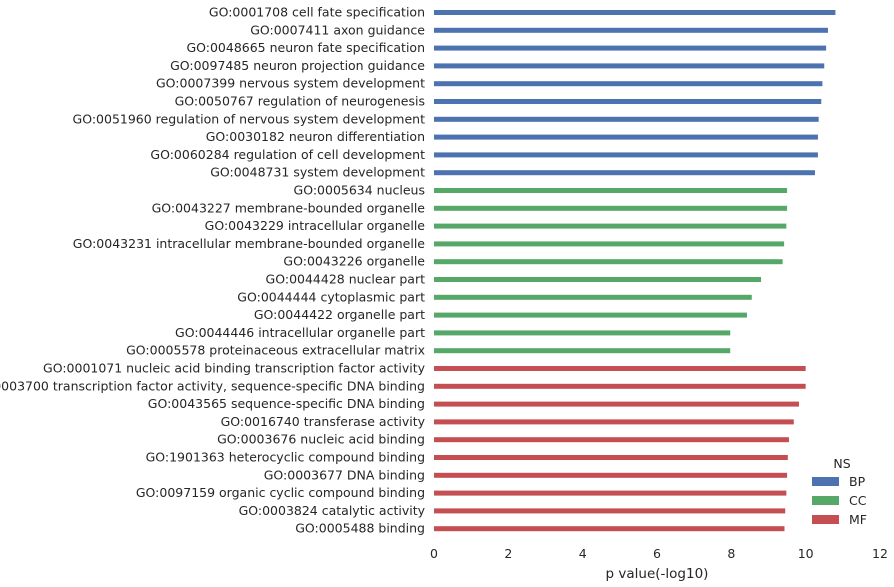 Image resolution: width=894 pixels, height=587 pixels. I want to click on category-label: GO:0016740 transferase activity, so click(323, 421).